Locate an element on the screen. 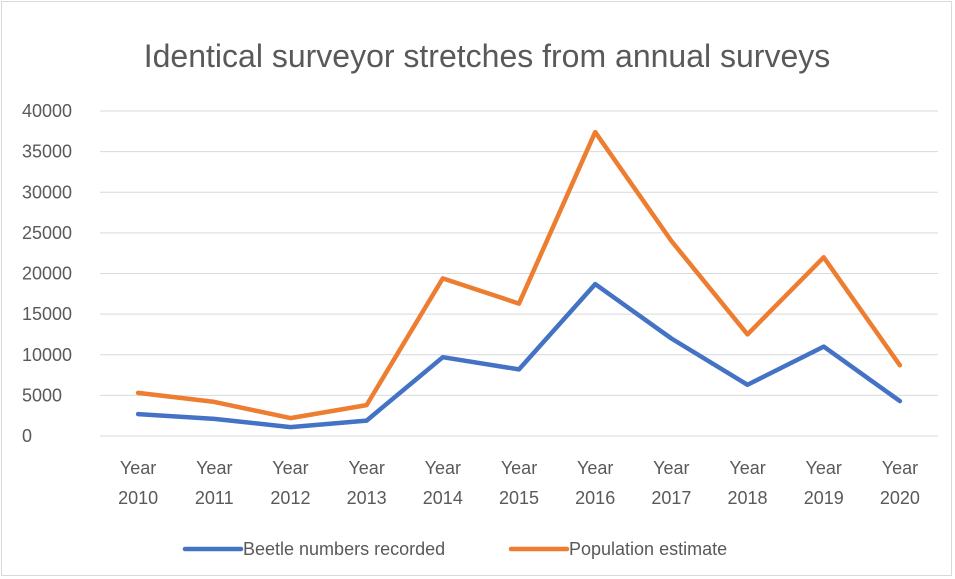  y-tick-label: 20000 is located at coordinates (47, 274).